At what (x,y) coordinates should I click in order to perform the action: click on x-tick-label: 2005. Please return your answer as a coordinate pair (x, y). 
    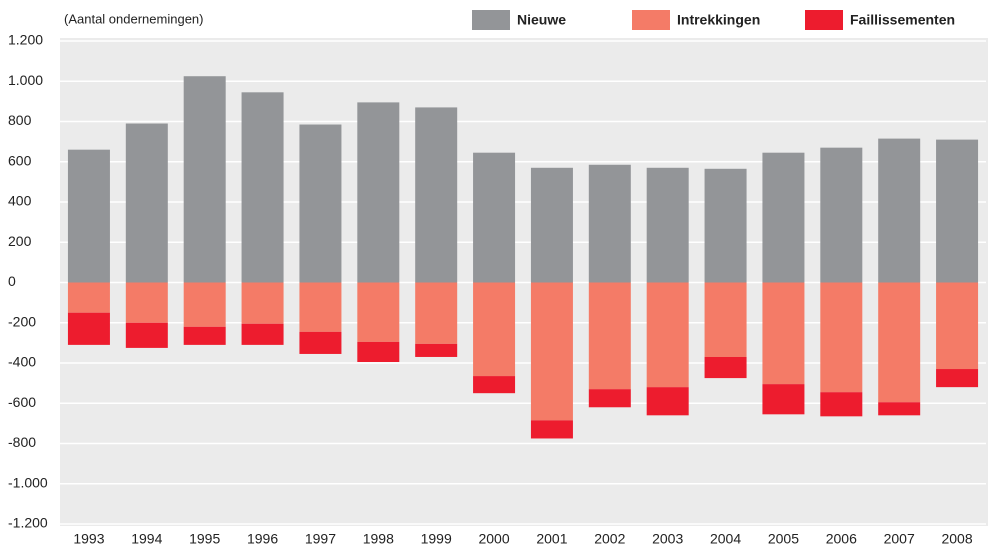
    Looking at the image, I should click on (783, 539).